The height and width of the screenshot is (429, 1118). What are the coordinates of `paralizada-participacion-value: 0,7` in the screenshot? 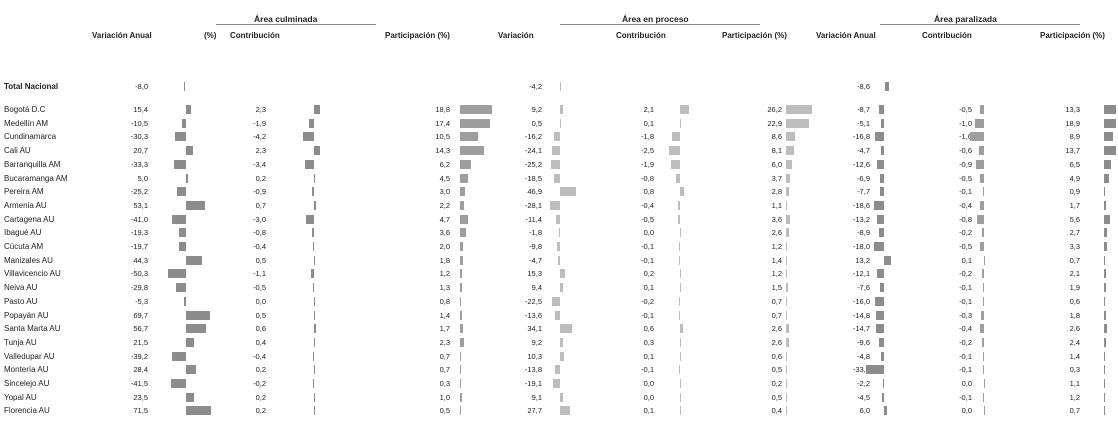 It's located at (1074, 411).